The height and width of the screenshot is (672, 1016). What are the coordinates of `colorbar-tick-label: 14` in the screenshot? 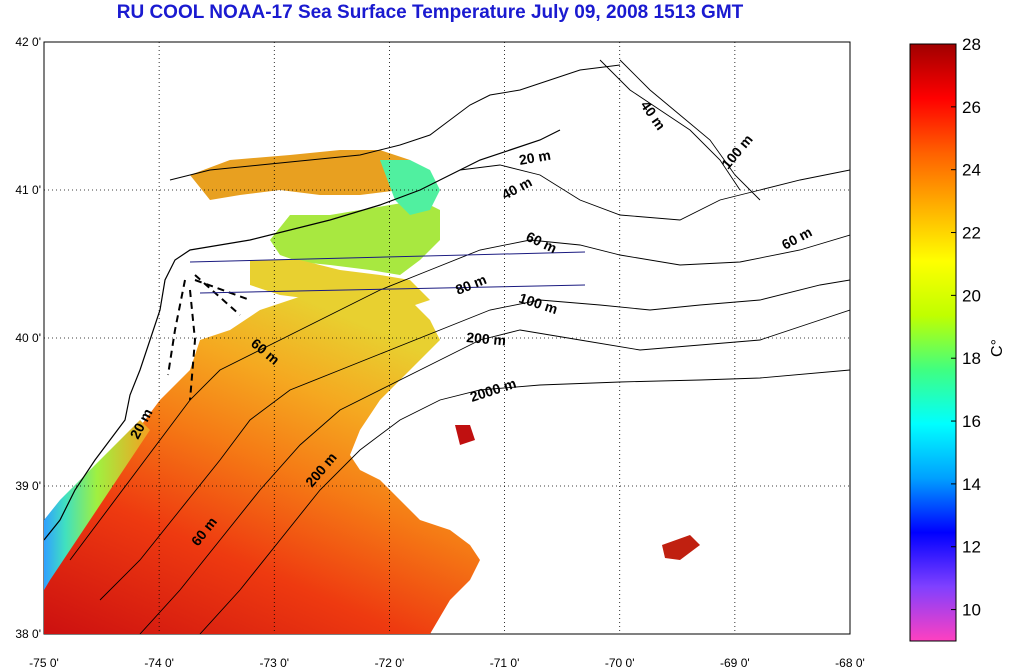 It's located at (971, 484).